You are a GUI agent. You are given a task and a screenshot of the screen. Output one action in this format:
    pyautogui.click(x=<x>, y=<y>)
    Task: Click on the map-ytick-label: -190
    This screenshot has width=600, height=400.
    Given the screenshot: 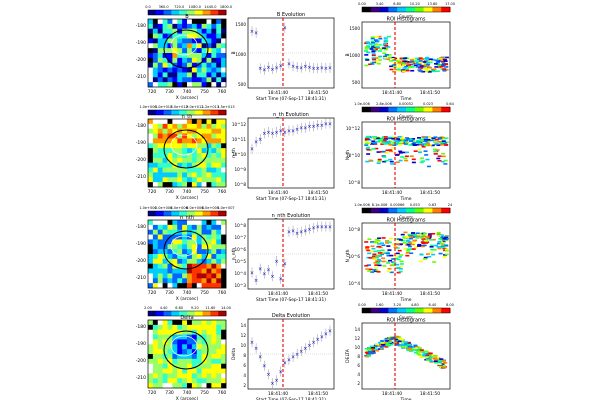 What is the action you would take?
    pyautogui.click(x=141, y=244)
    